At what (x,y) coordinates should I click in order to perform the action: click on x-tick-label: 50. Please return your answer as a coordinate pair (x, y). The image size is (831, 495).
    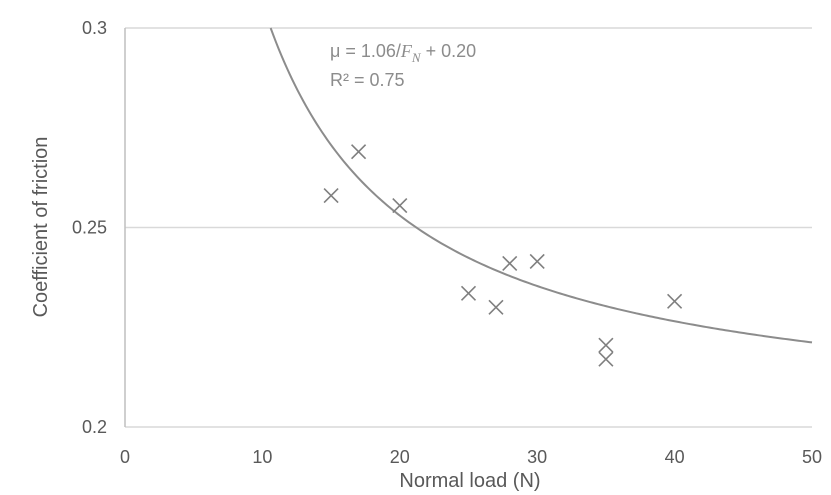
    Looking at the image, I should click on (812, 457).